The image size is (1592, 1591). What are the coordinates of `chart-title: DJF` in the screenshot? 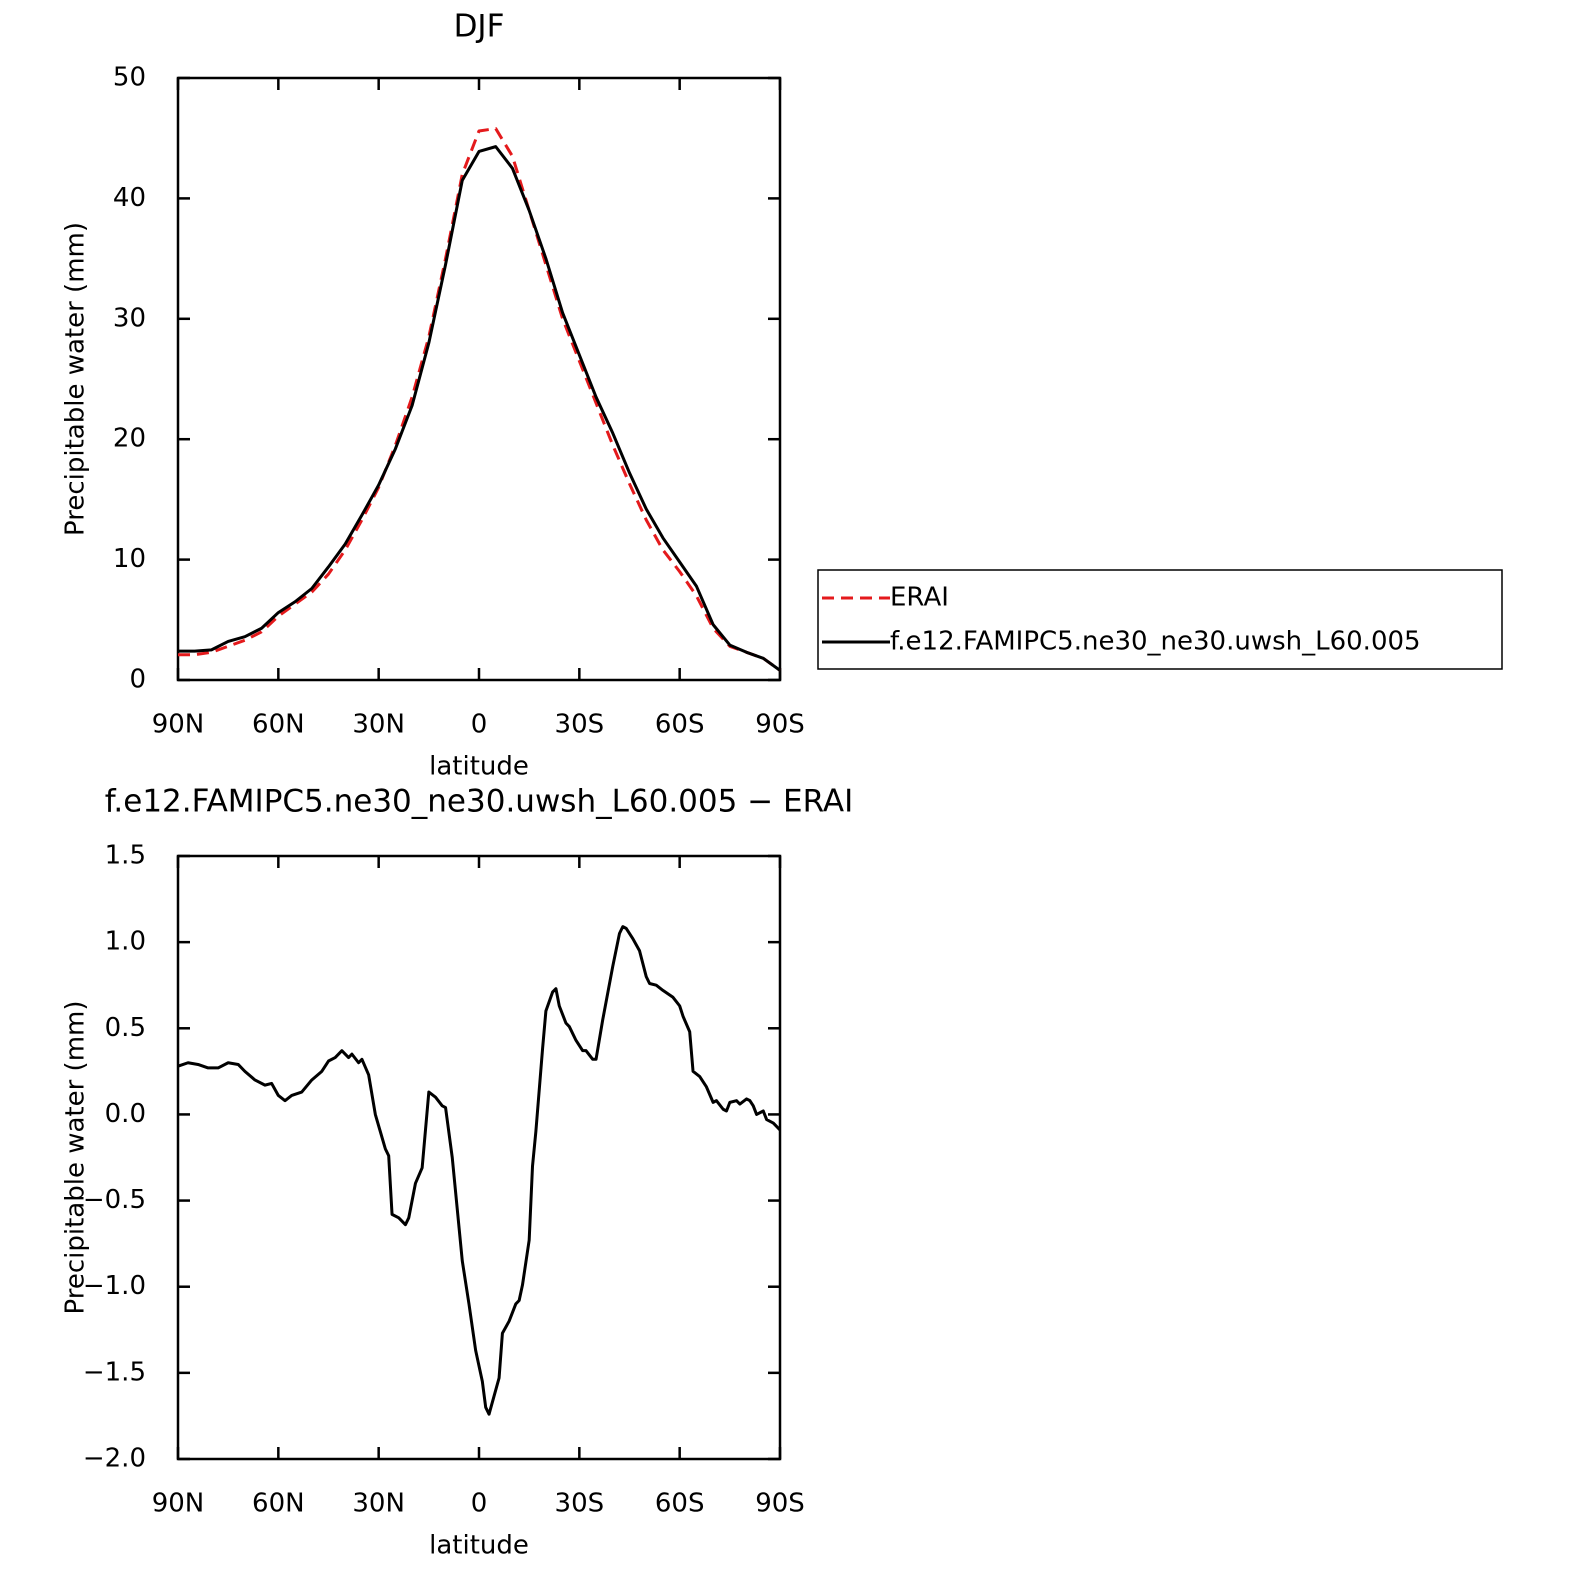 It's located at (479, 27).